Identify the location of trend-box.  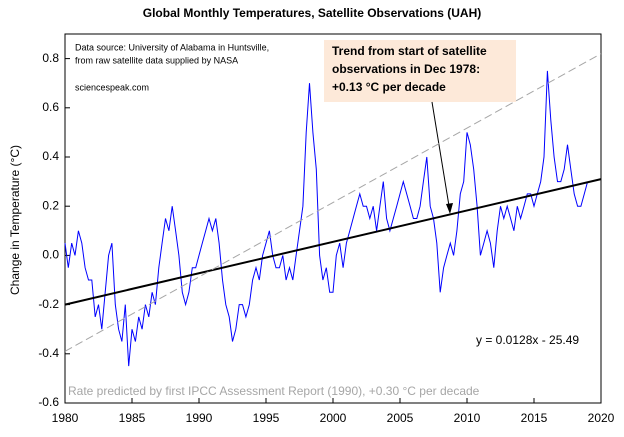
(420, 71).